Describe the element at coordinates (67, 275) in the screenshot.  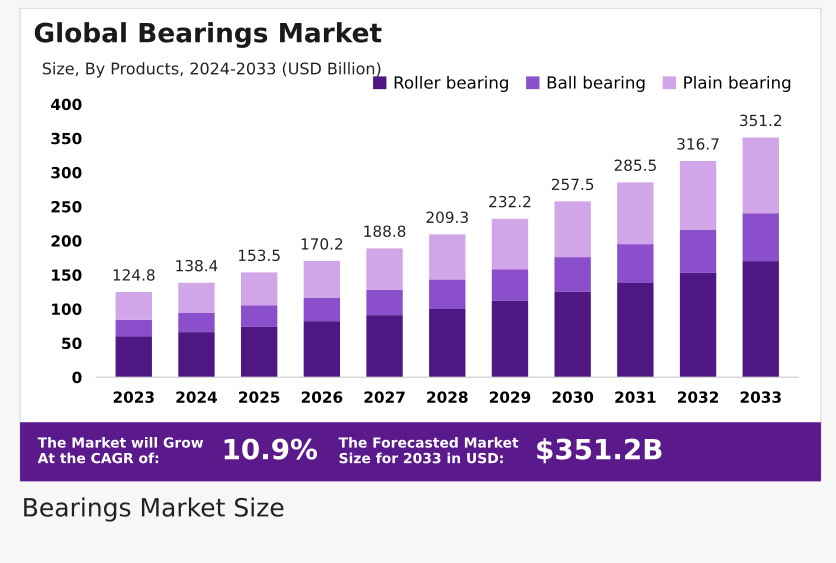
I see `y-tick-label: 150` at that location.